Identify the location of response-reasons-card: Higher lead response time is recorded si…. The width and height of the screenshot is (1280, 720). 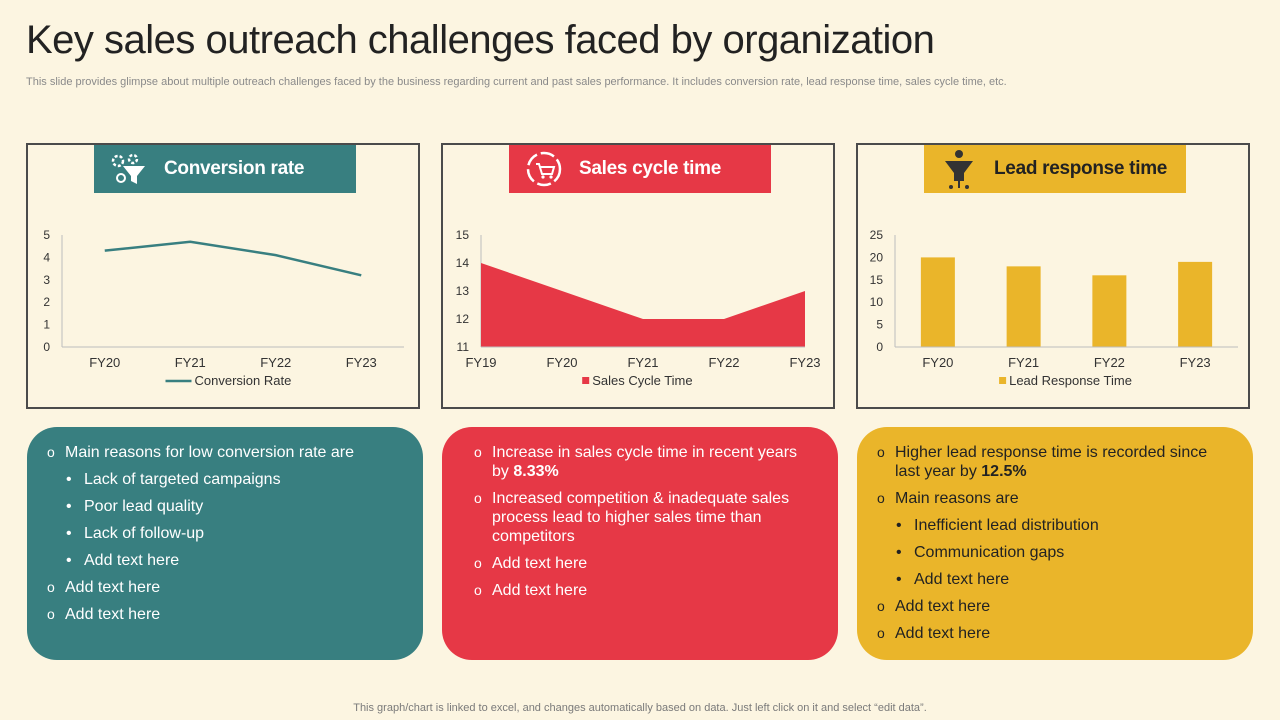
(1055, 543).